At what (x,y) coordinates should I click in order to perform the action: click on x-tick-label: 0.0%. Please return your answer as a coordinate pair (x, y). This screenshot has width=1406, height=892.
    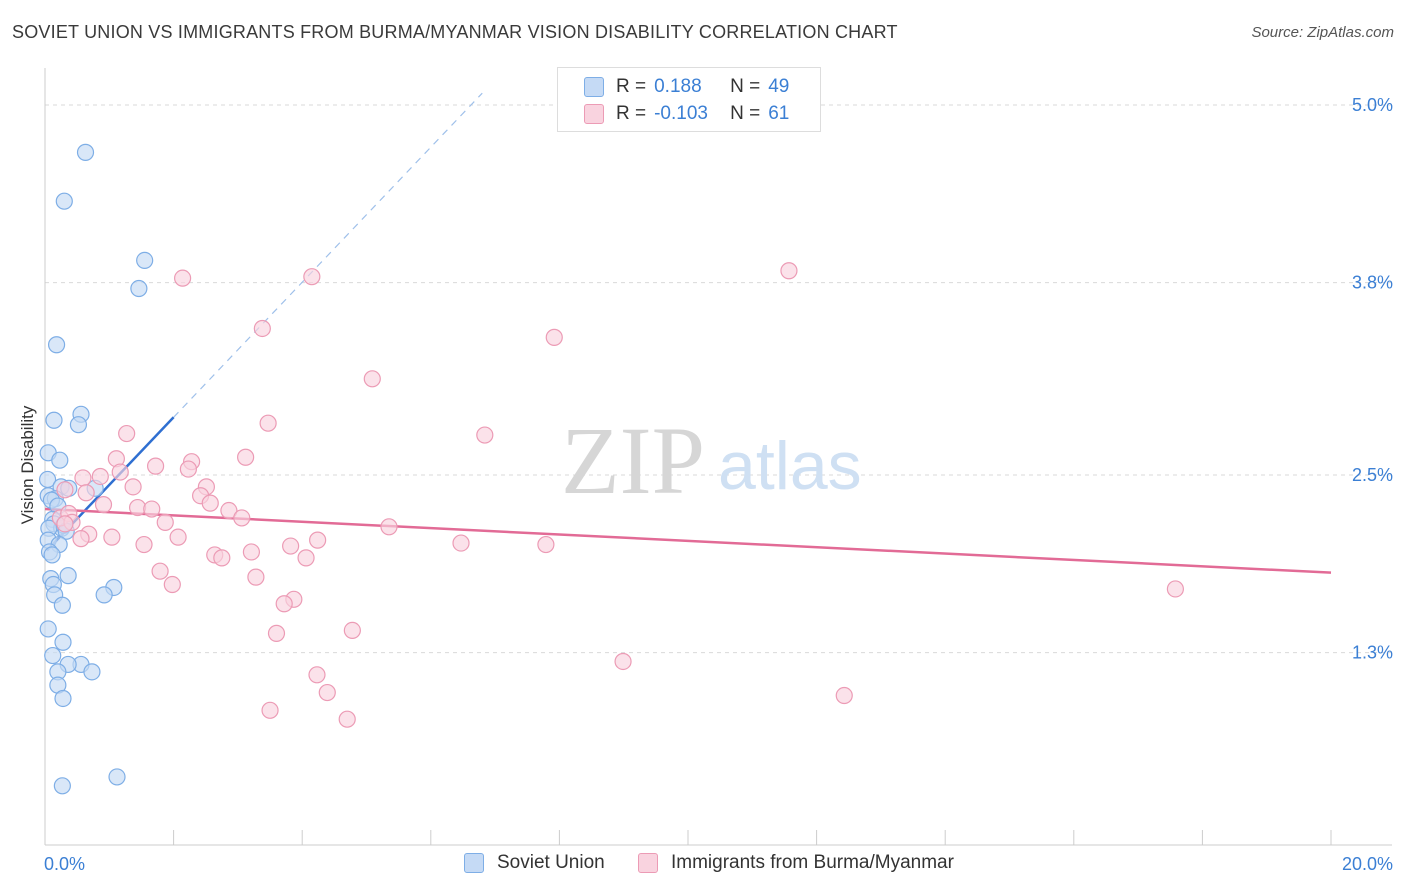
    Looking at the image, I should click on (64, 864).